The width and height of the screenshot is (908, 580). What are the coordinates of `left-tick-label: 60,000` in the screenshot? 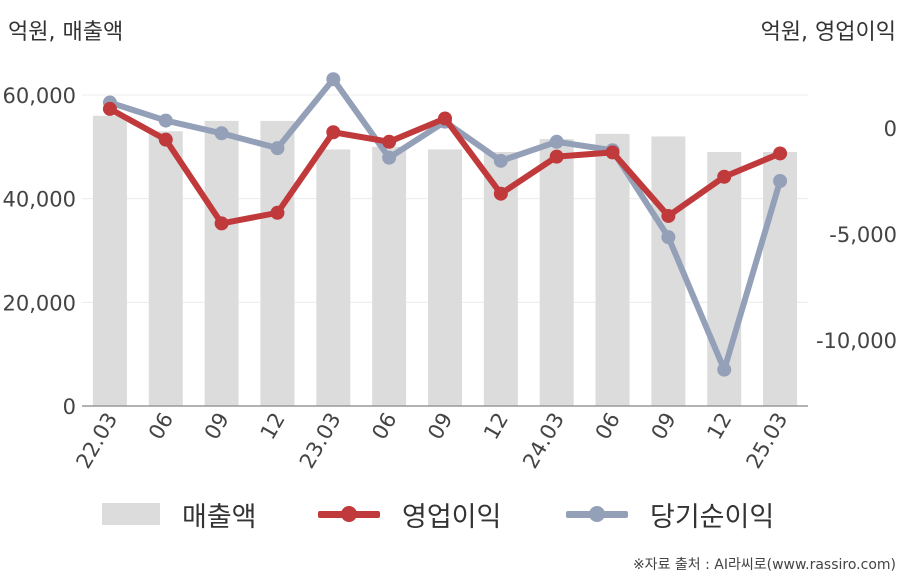 It's located at (39, 96).